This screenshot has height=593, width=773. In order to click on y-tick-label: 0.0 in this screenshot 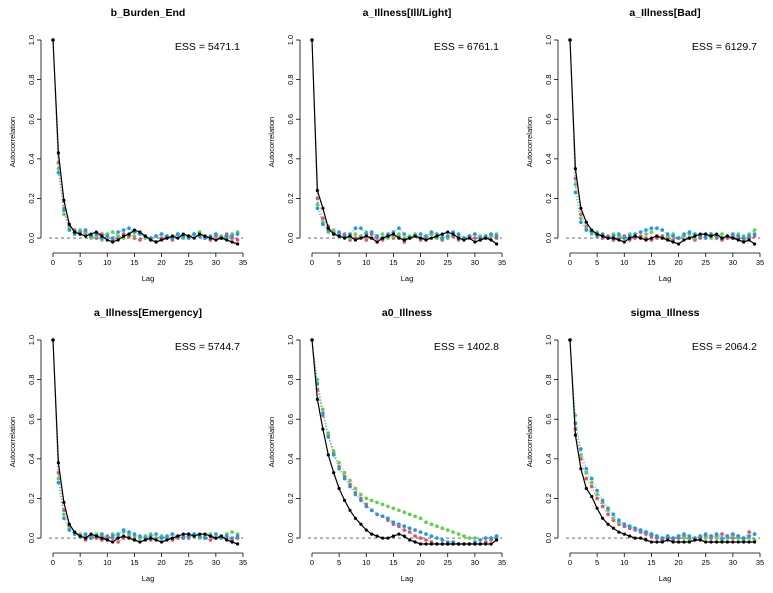, I will do `click(290, 238)`.